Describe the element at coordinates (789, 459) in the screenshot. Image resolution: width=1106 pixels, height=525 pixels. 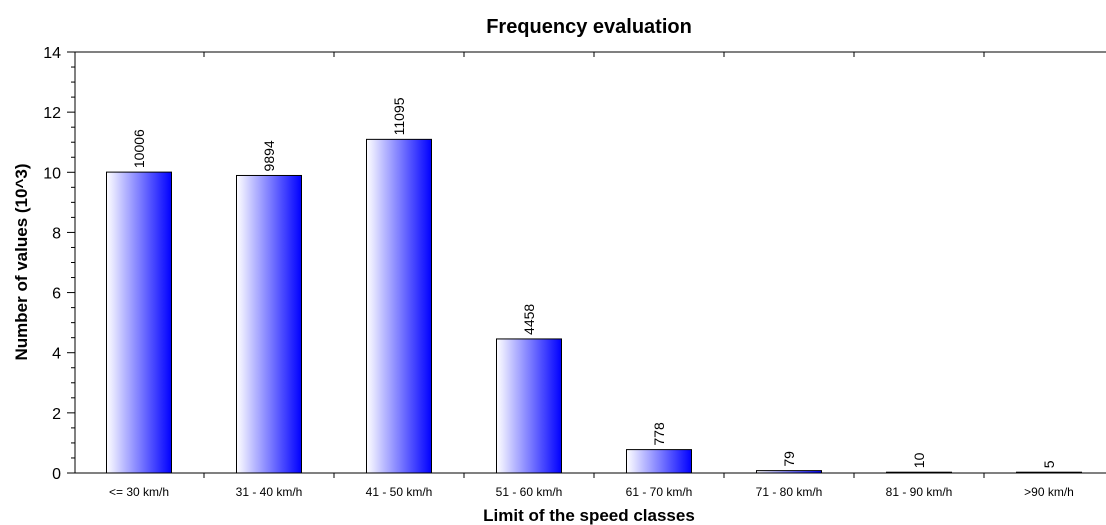
I see `data-label: 79` at that location.